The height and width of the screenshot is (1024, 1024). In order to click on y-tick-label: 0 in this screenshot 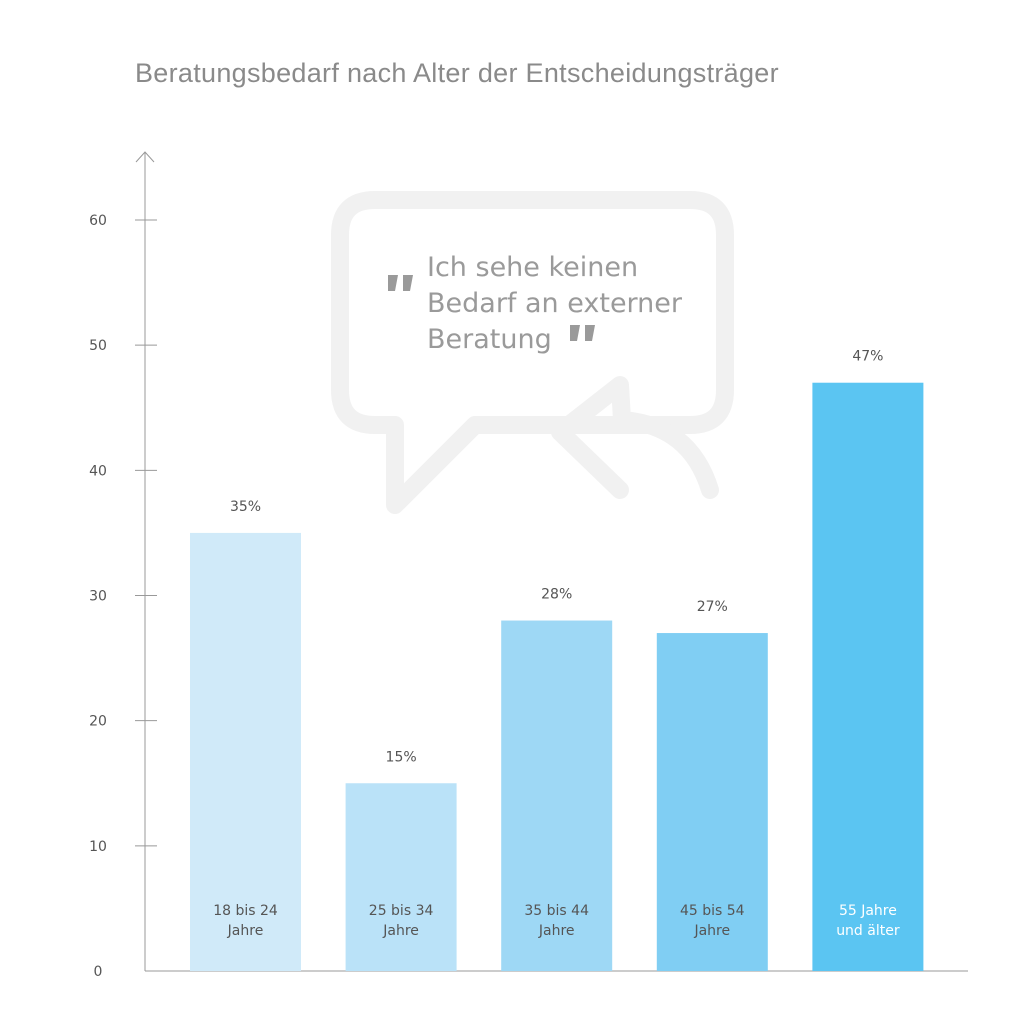, I will do `click(98, 972)`.